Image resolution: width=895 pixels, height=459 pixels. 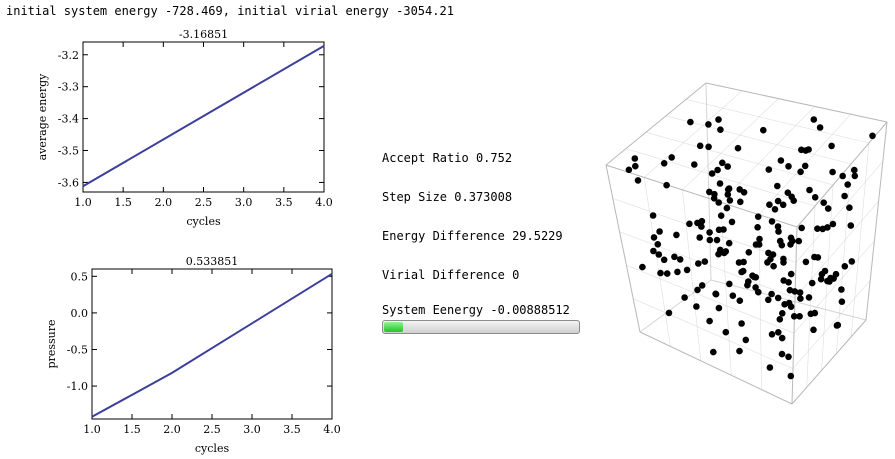 What do you see at coordinates (68, 182) in the screenshot?
I see `y-tick-label: -3.6` at bounding box center [68, 182].